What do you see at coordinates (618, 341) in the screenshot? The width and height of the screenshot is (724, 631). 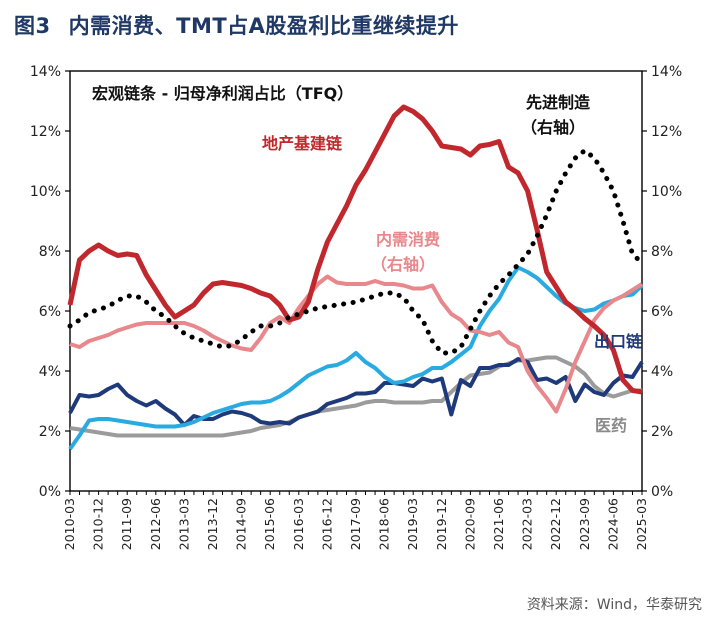 I see `label-export-chain: 出口链` at bounding box center [618, 341].